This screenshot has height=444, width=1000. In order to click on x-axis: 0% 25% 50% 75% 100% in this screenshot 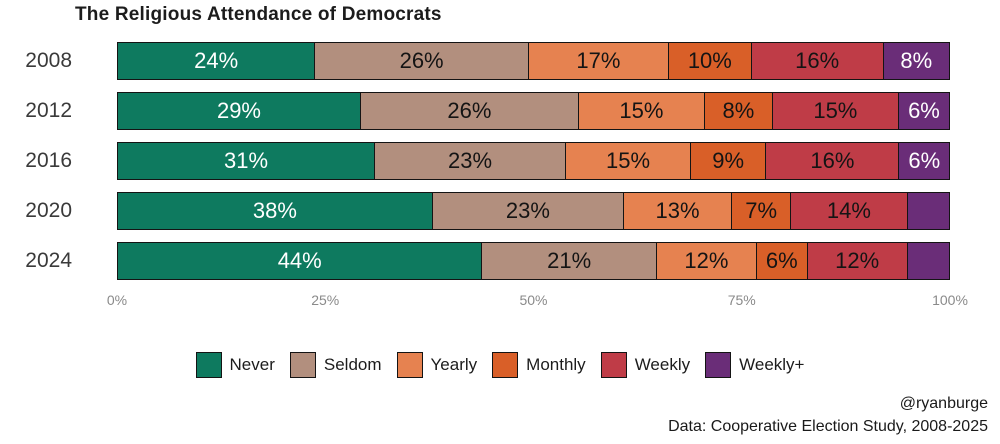, I will do `click(537, 301)`.